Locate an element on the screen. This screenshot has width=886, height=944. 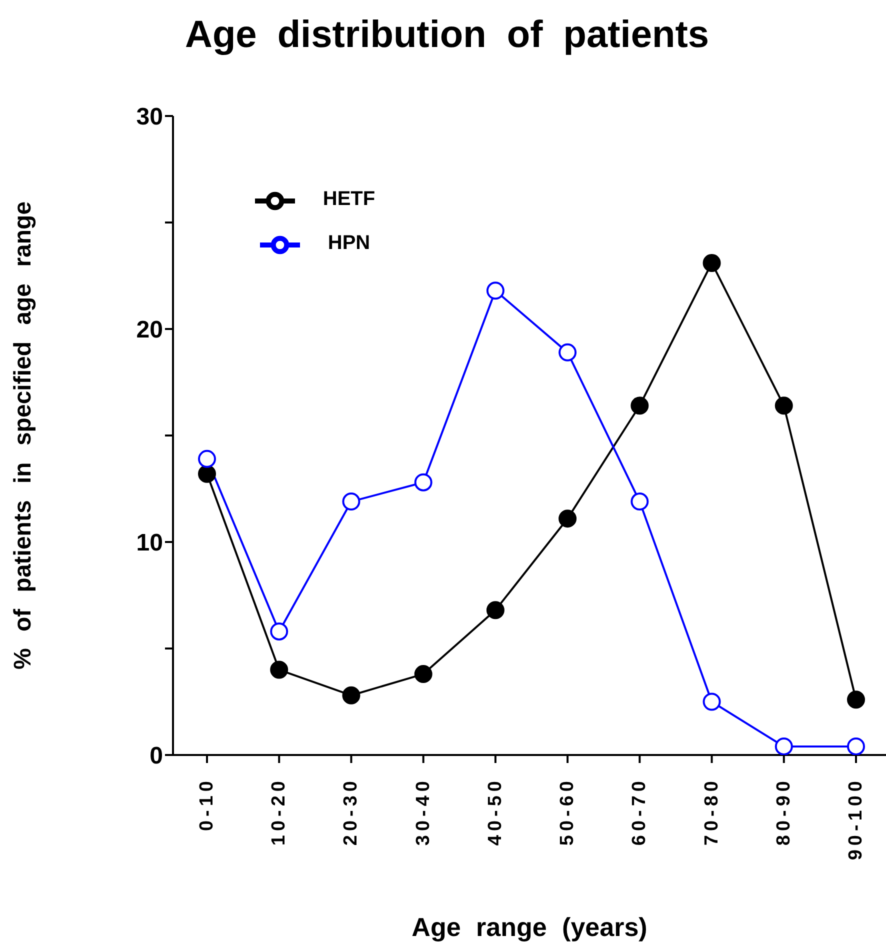
x-tick-label: 80-90 is located at coordinates (783, 811).